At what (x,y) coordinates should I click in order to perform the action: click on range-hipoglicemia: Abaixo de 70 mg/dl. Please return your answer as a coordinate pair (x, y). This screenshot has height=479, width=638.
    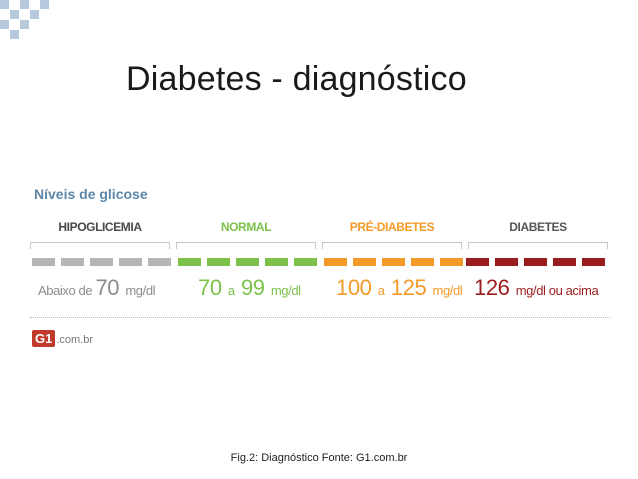
    Looking at the image, I should click on (97, 288).